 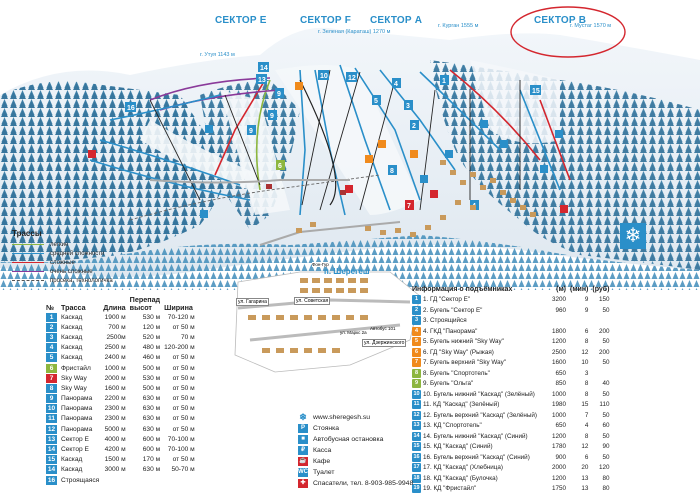 I want to click on trail-length, so click(x=114, y=480).